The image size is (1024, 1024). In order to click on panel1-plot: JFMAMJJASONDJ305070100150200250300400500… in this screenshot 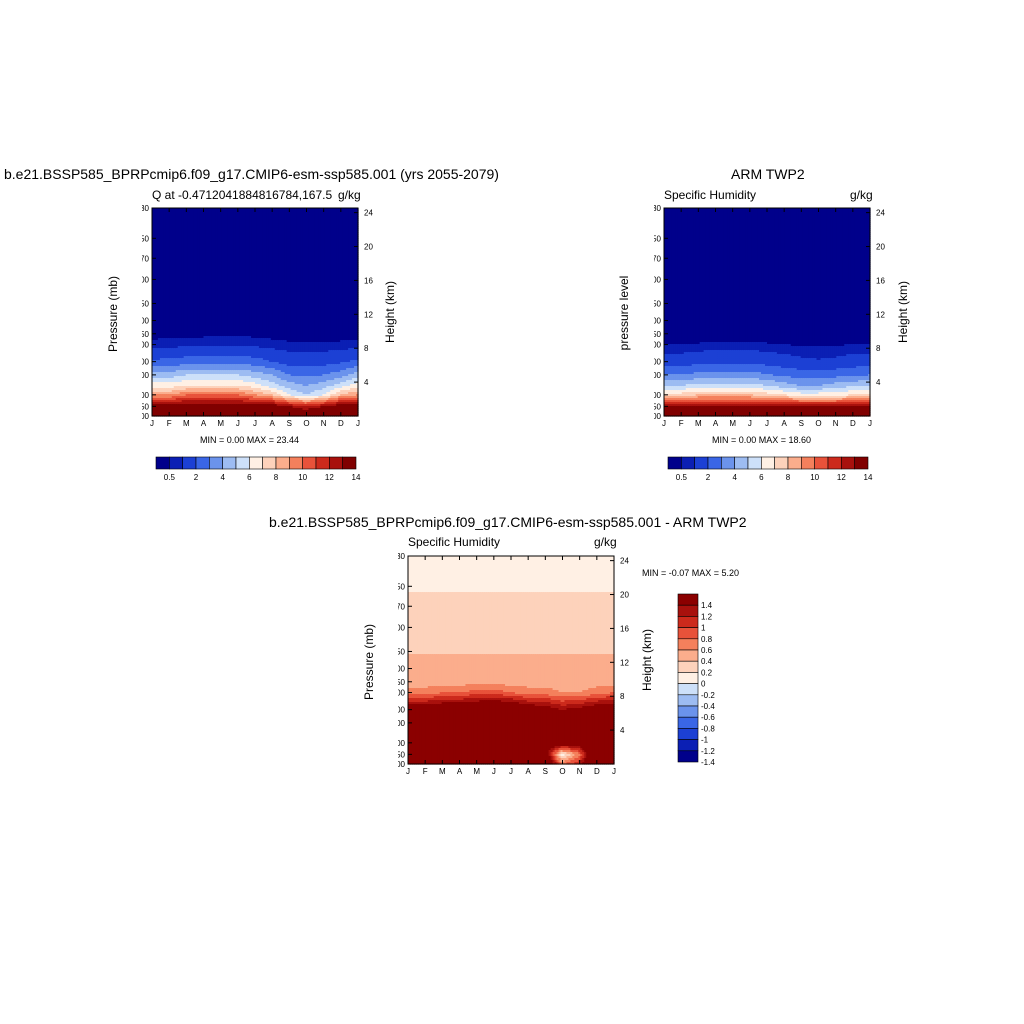, I will do `click(272, 320)`.